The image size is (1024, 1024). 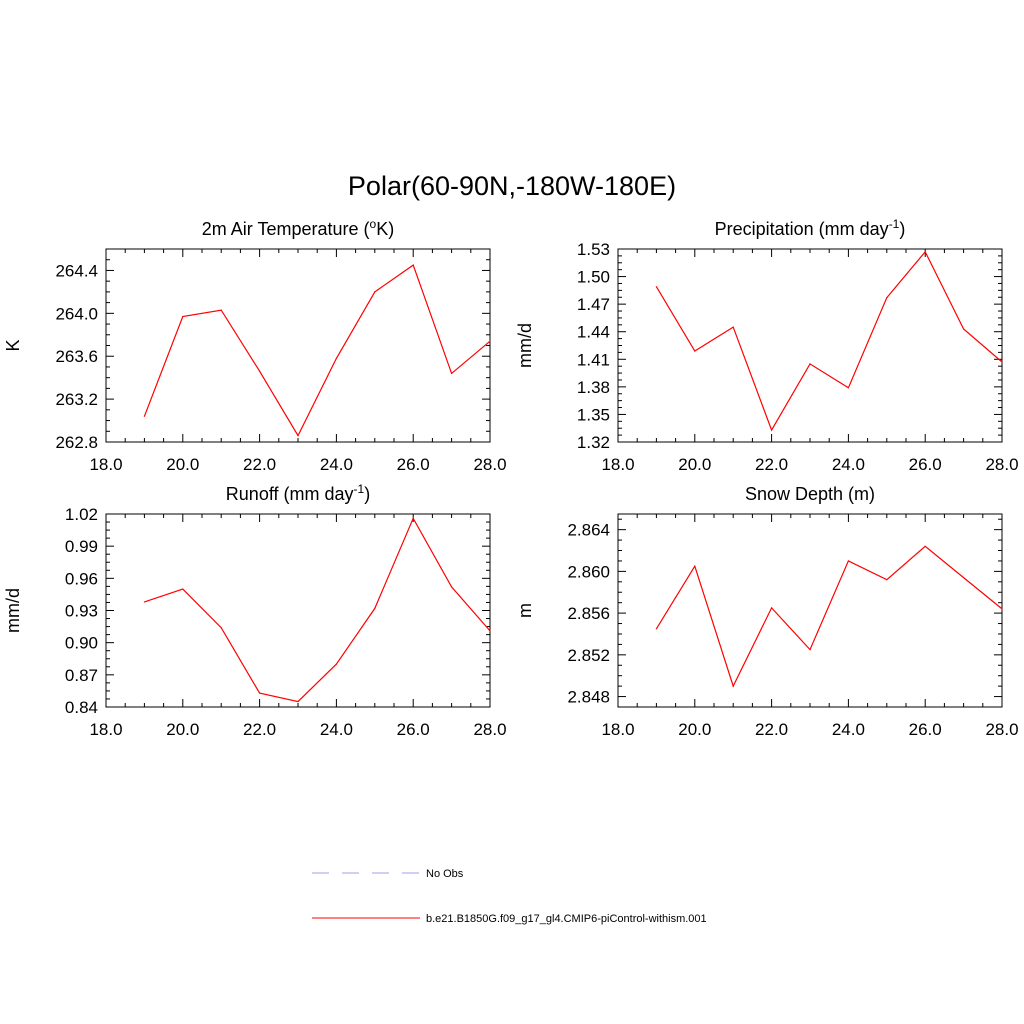 What do you see at coordinates (593, 332) in the screenshot?
I see `y-tick-label: 1.44` at bounding box center [593, 332].